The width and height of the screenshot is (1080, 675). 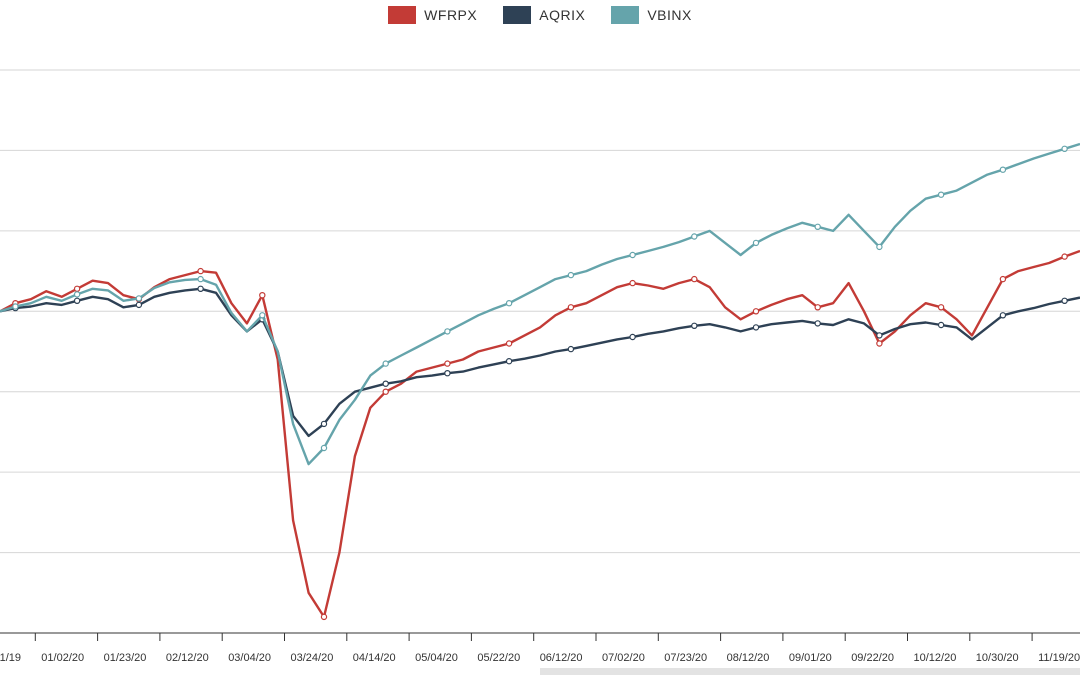 What do you see at coordinates (935, 658) in the screenshot?
I see `x-tick-label-15: 10/12/20` at bounding box center [935, 658].